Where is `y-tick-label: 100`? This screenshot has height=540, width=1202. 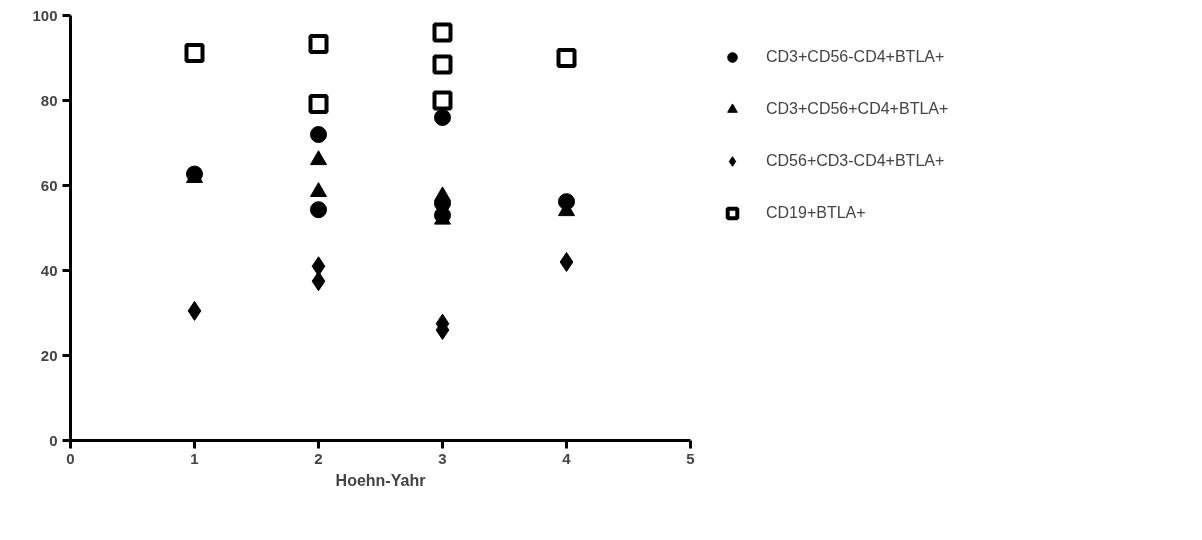
y-tick-label: 100 is located at coordinates (45, 15).